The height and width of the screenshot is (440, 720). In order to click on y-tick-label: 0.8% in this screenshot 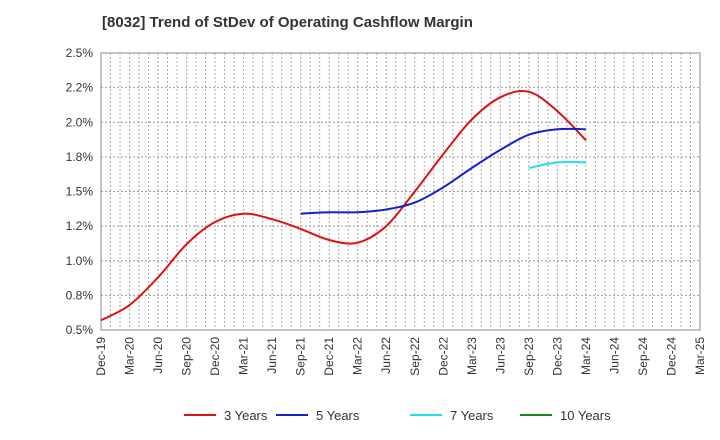, I will do `click(80, 295)`.